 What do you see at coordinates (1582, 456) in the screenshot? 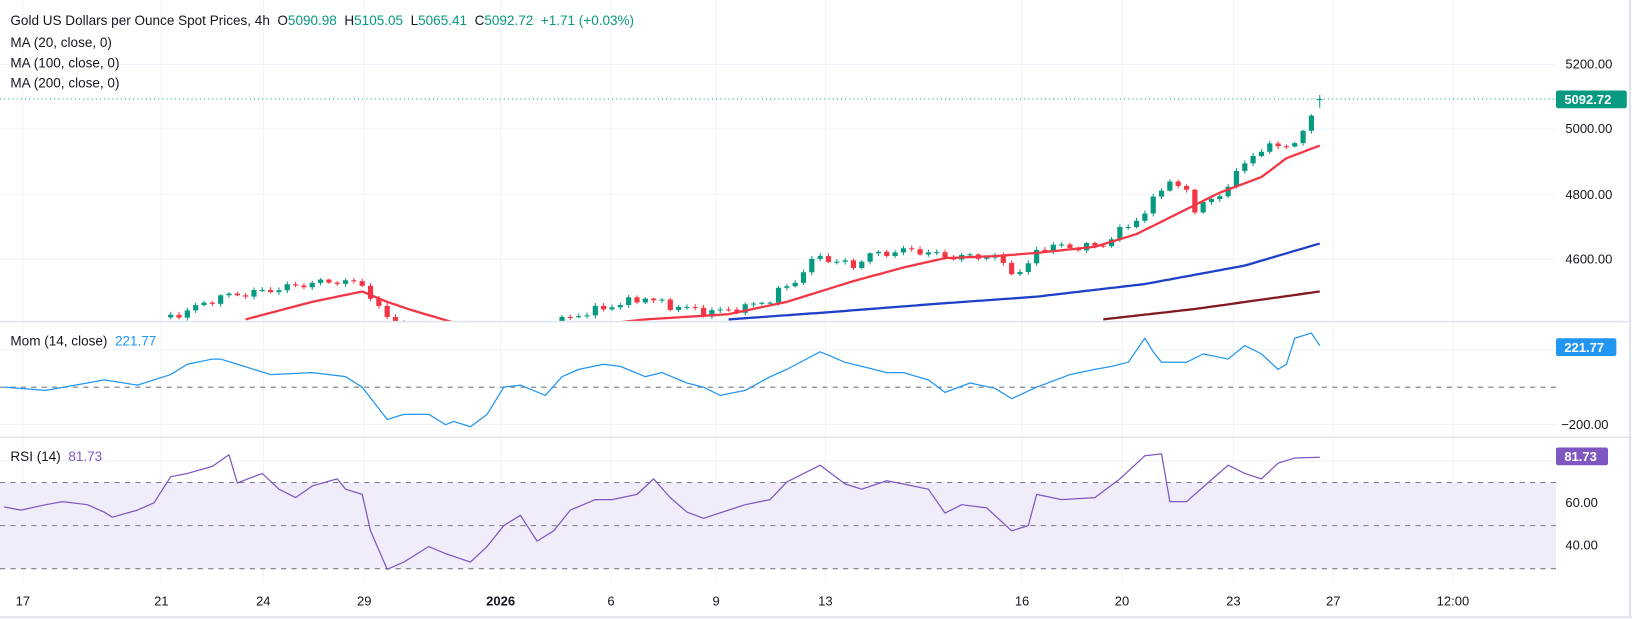
I see `rsi-badge: 81.73` at bounding box center [1582, 456].